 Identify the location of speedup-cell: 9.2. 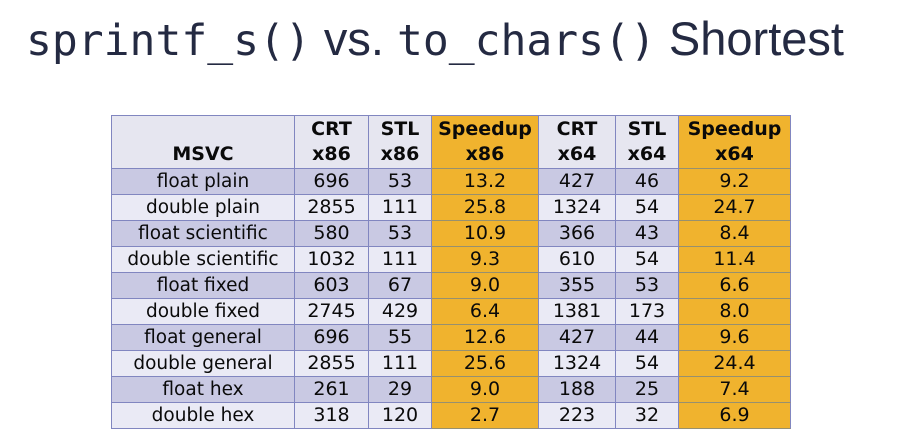
(735, 182).